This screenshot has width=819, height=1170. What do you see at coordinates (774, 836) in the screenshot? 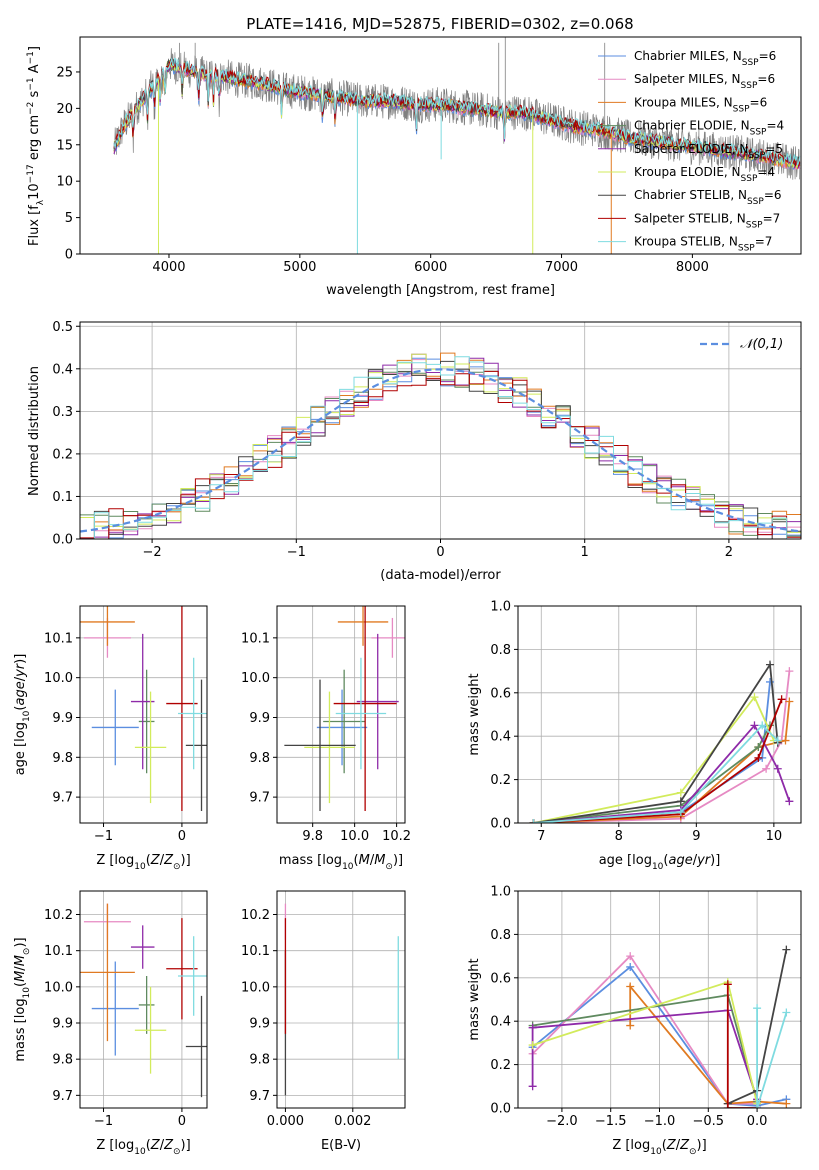
I see `x-tick-label: 10` at bounding box center [774, 836].